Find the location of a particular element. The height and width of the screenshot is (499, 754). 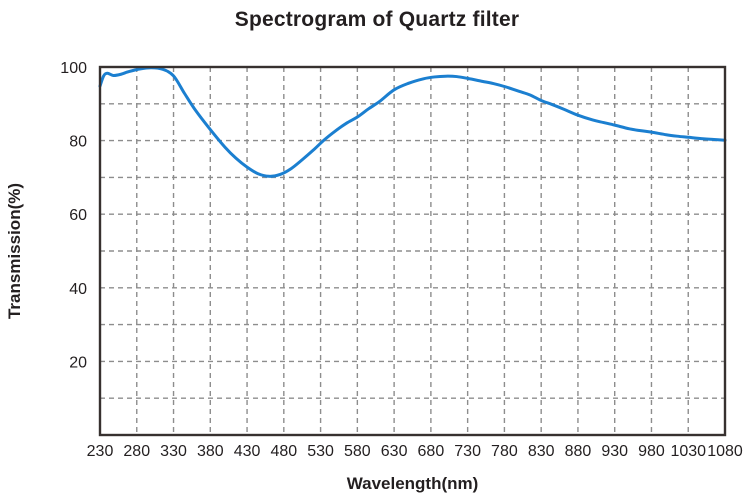

svg-text: 680 is located at coordinates (431, 451).